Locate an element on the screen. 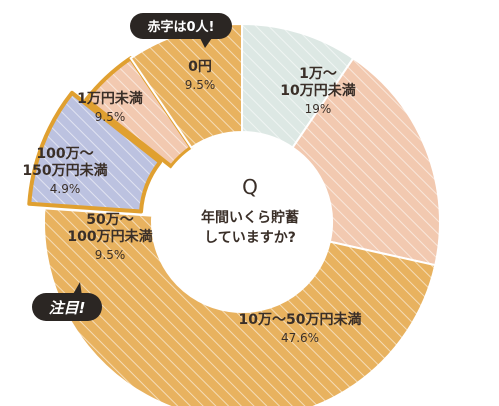  callout-deficit-bg is located at coordinates (181, 26).